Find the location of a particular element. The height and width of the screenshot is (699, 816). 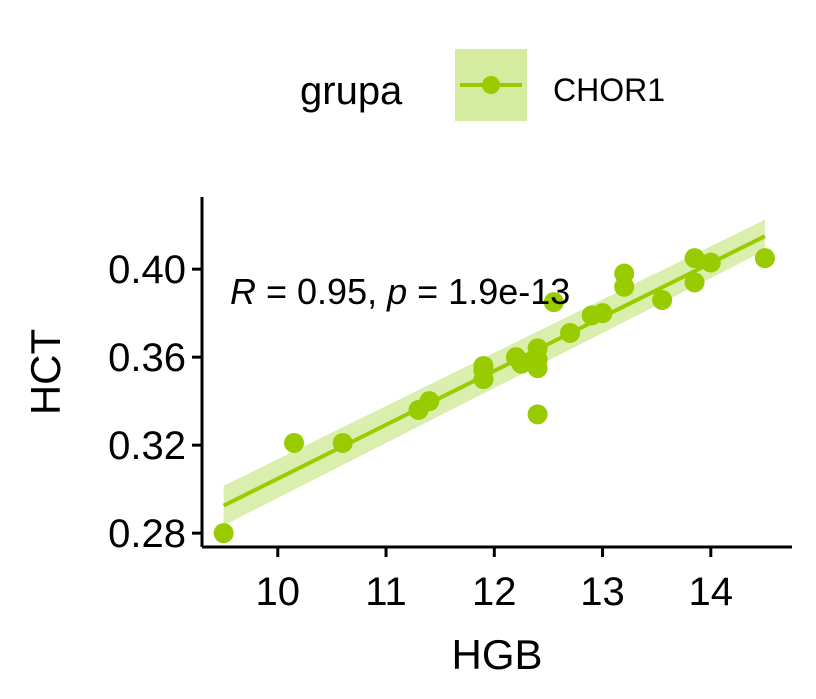

x-ticks: 10 11 12 13 14 is located at coordinates (495, 580).